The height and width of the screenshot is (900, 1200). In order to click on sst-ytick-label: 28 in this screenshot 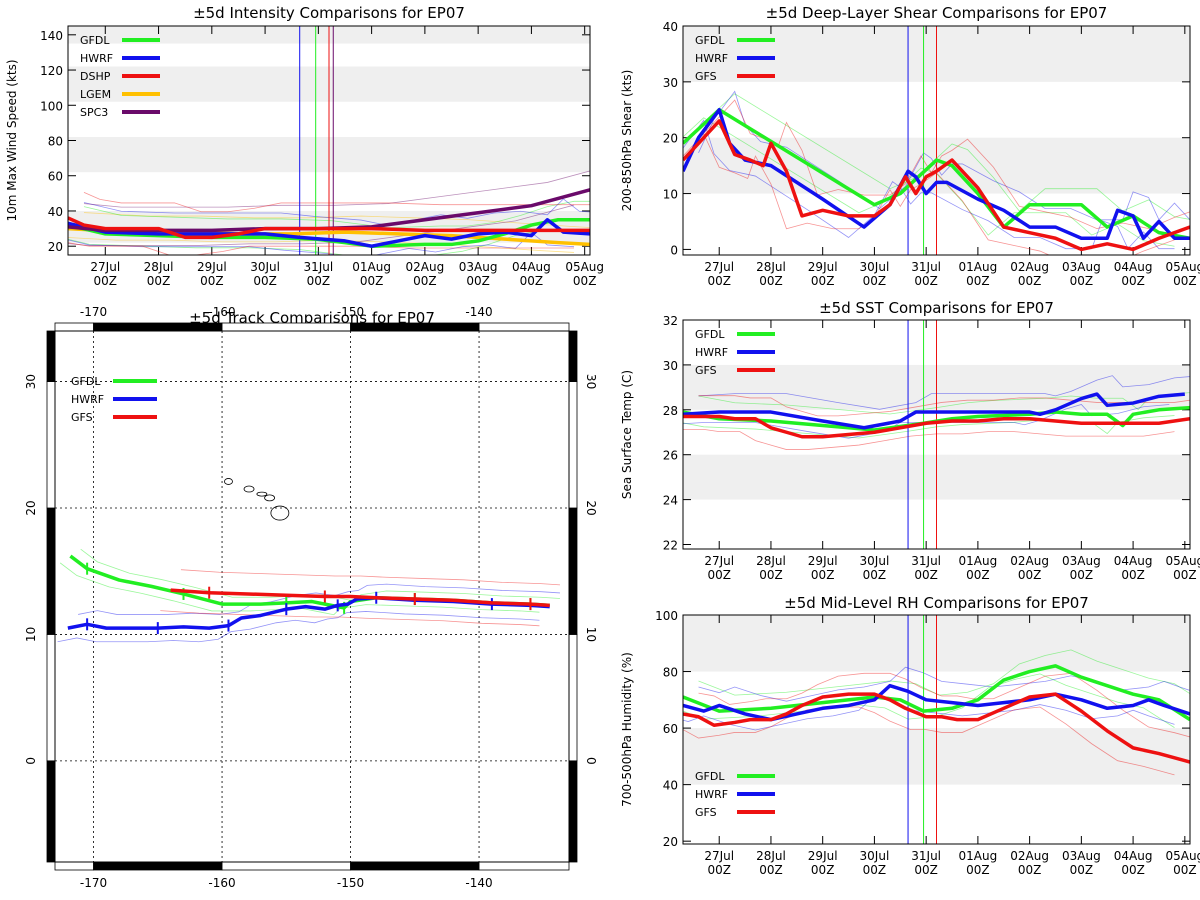, I will do `click(670, 411)`.